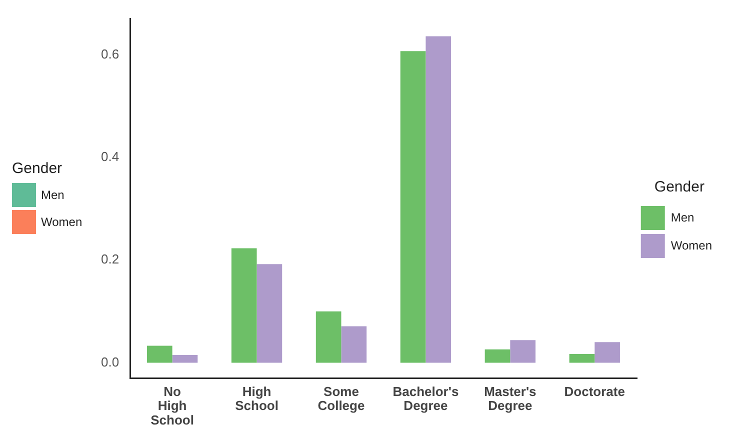  What do you see at coordinates (256, 399) in the screenshot?
I see `x-tick-label: High School` at bounding box center [256, 399].